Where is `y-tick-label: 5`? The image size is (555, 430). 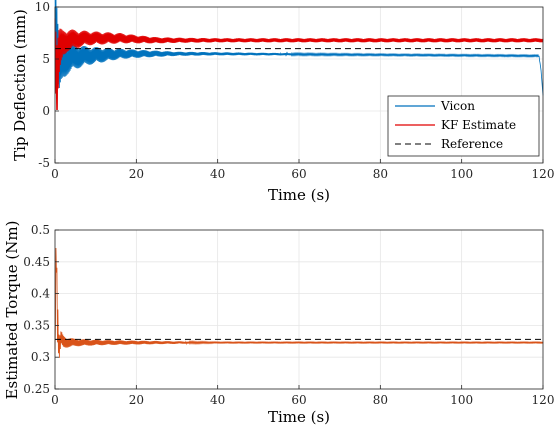
y-tick-label: 5 is located at coordinates (46, 59).